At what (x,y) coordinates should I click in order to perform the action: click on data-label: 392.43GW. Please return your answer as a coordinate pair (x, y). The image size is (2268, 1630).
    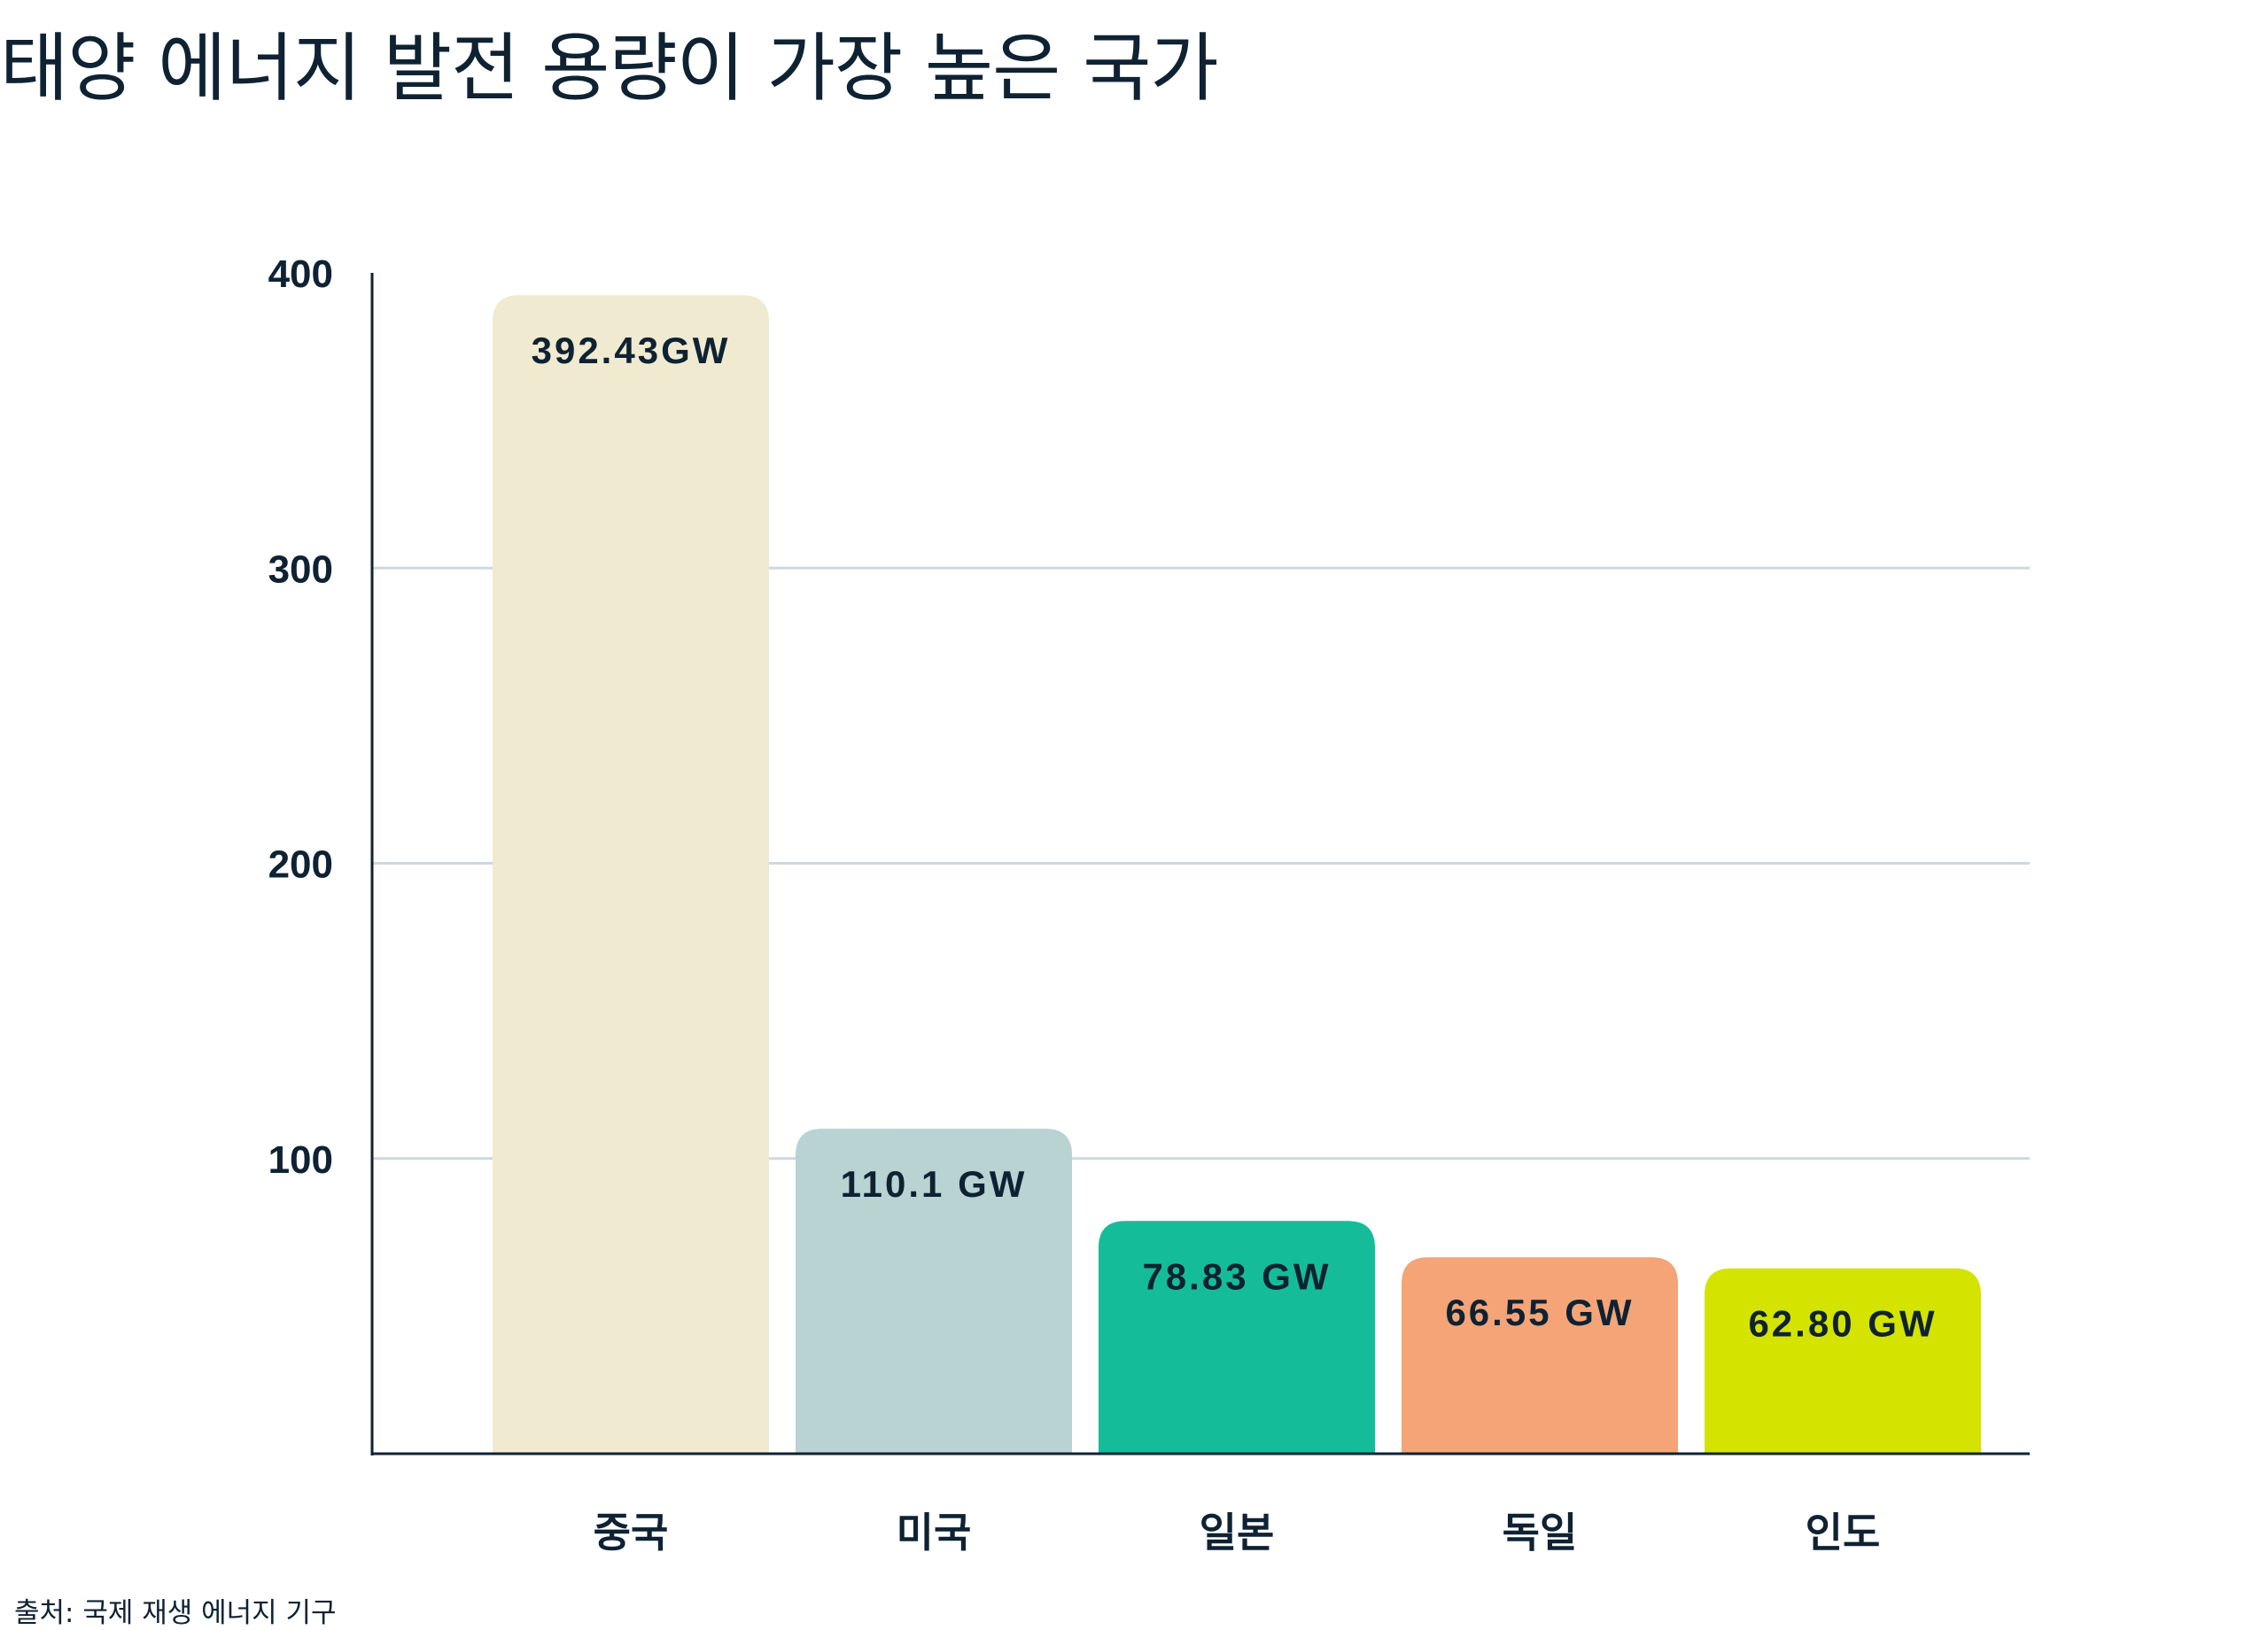
    Looking at the image, I should click on (631, 350).